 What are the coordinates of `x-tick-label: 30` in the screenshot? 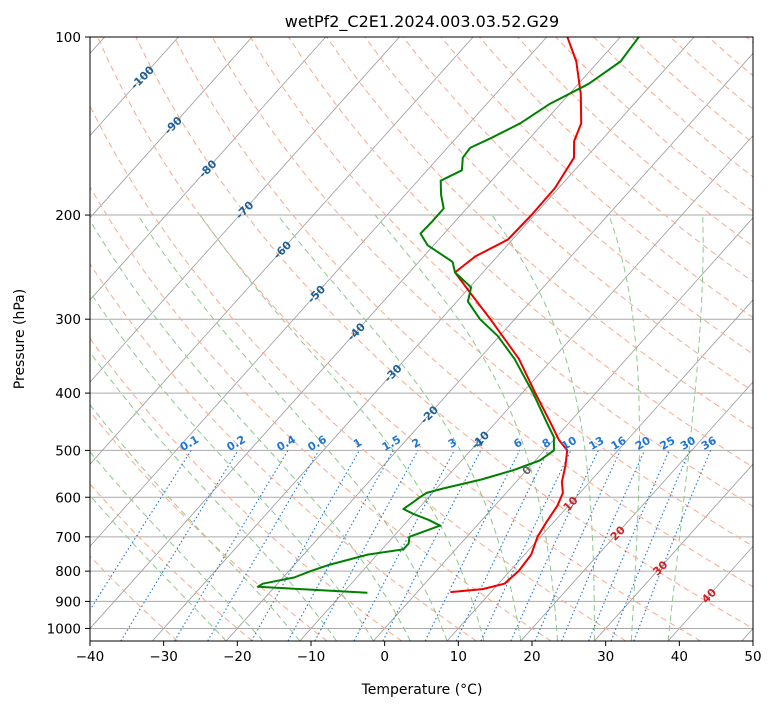 It's located at (605, 657).